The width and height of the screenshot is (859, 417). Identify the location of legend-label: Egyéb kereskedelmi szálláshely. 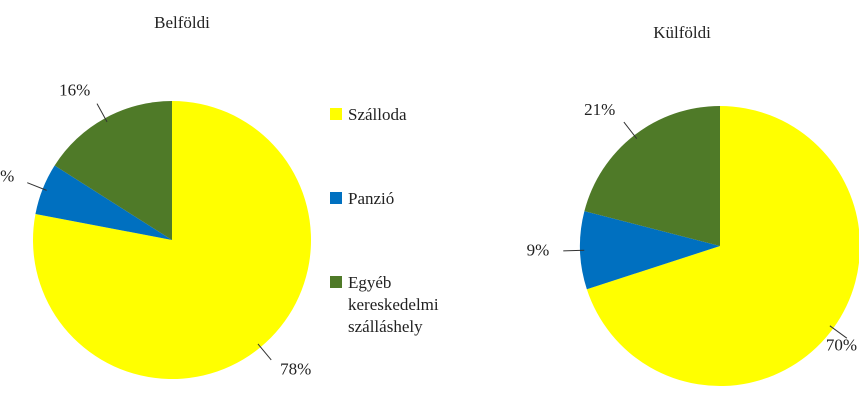
(393, 304).